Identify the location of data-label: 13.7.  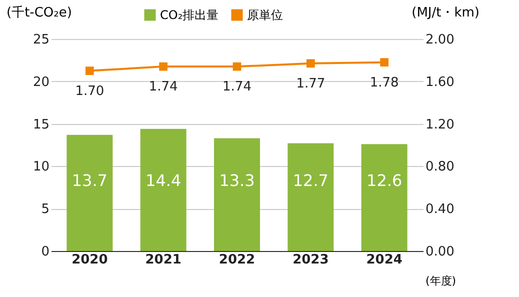
(90, 180).